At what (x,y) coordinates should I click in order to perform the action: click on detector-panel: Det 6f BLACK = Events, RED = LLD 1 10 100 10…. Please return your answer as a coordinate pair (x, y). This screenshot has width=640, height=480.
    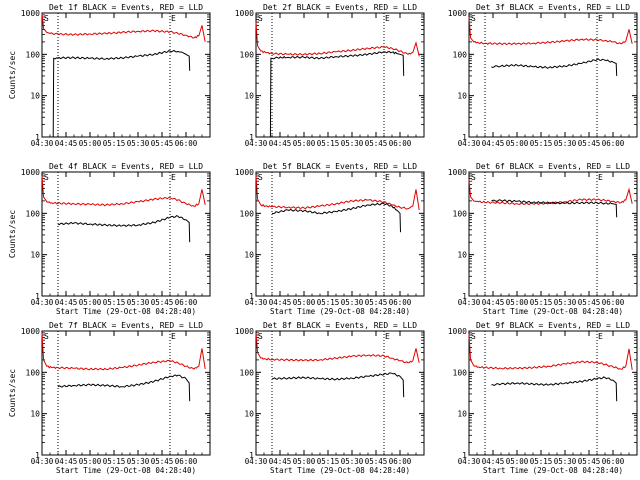
    Looking at the image, I should click on (543, 239).